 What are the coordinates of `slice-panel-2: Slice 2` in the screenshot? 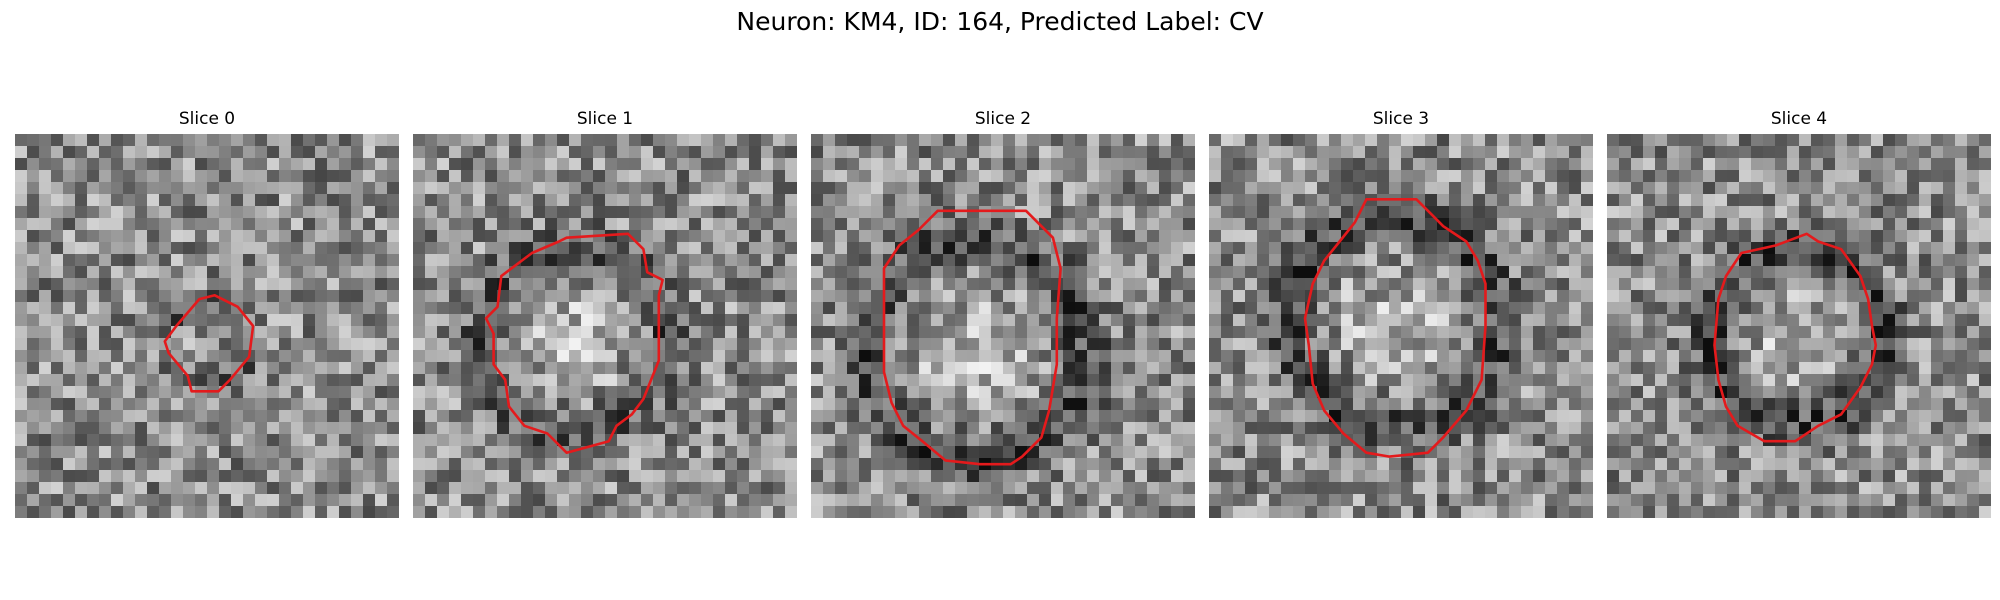 It's located at (1003, 313).